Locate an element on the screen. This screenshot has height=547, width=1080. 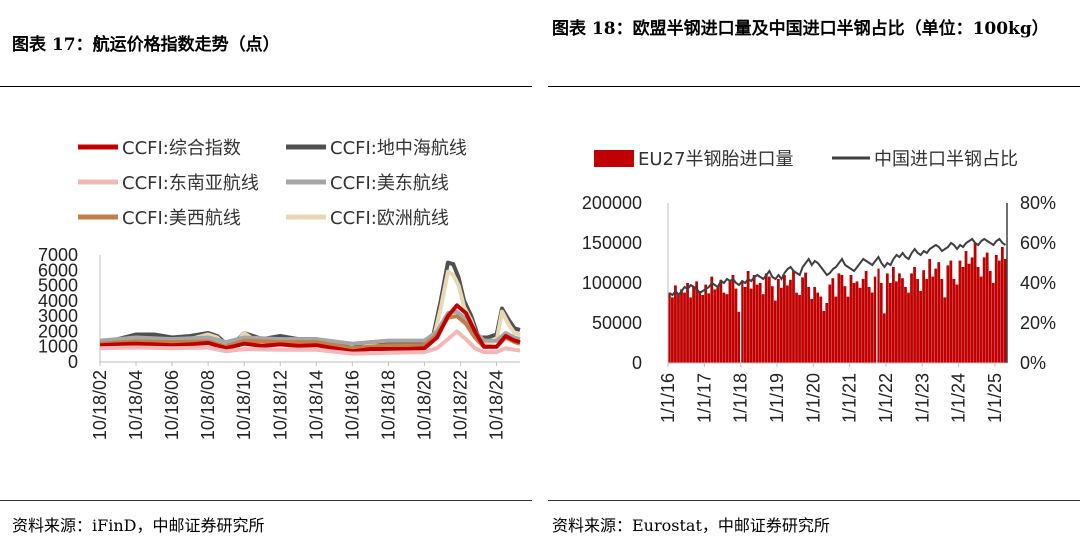
y-tick-right-left-3: 150000 is located at coordinates (612, 243).